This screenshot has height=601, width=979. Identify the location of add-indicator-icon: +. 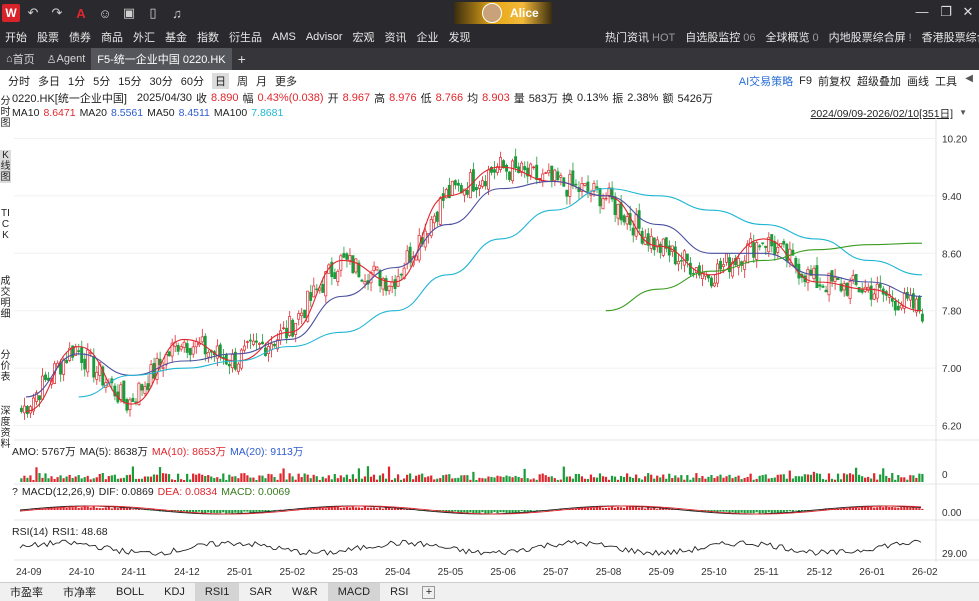
(428, 592).